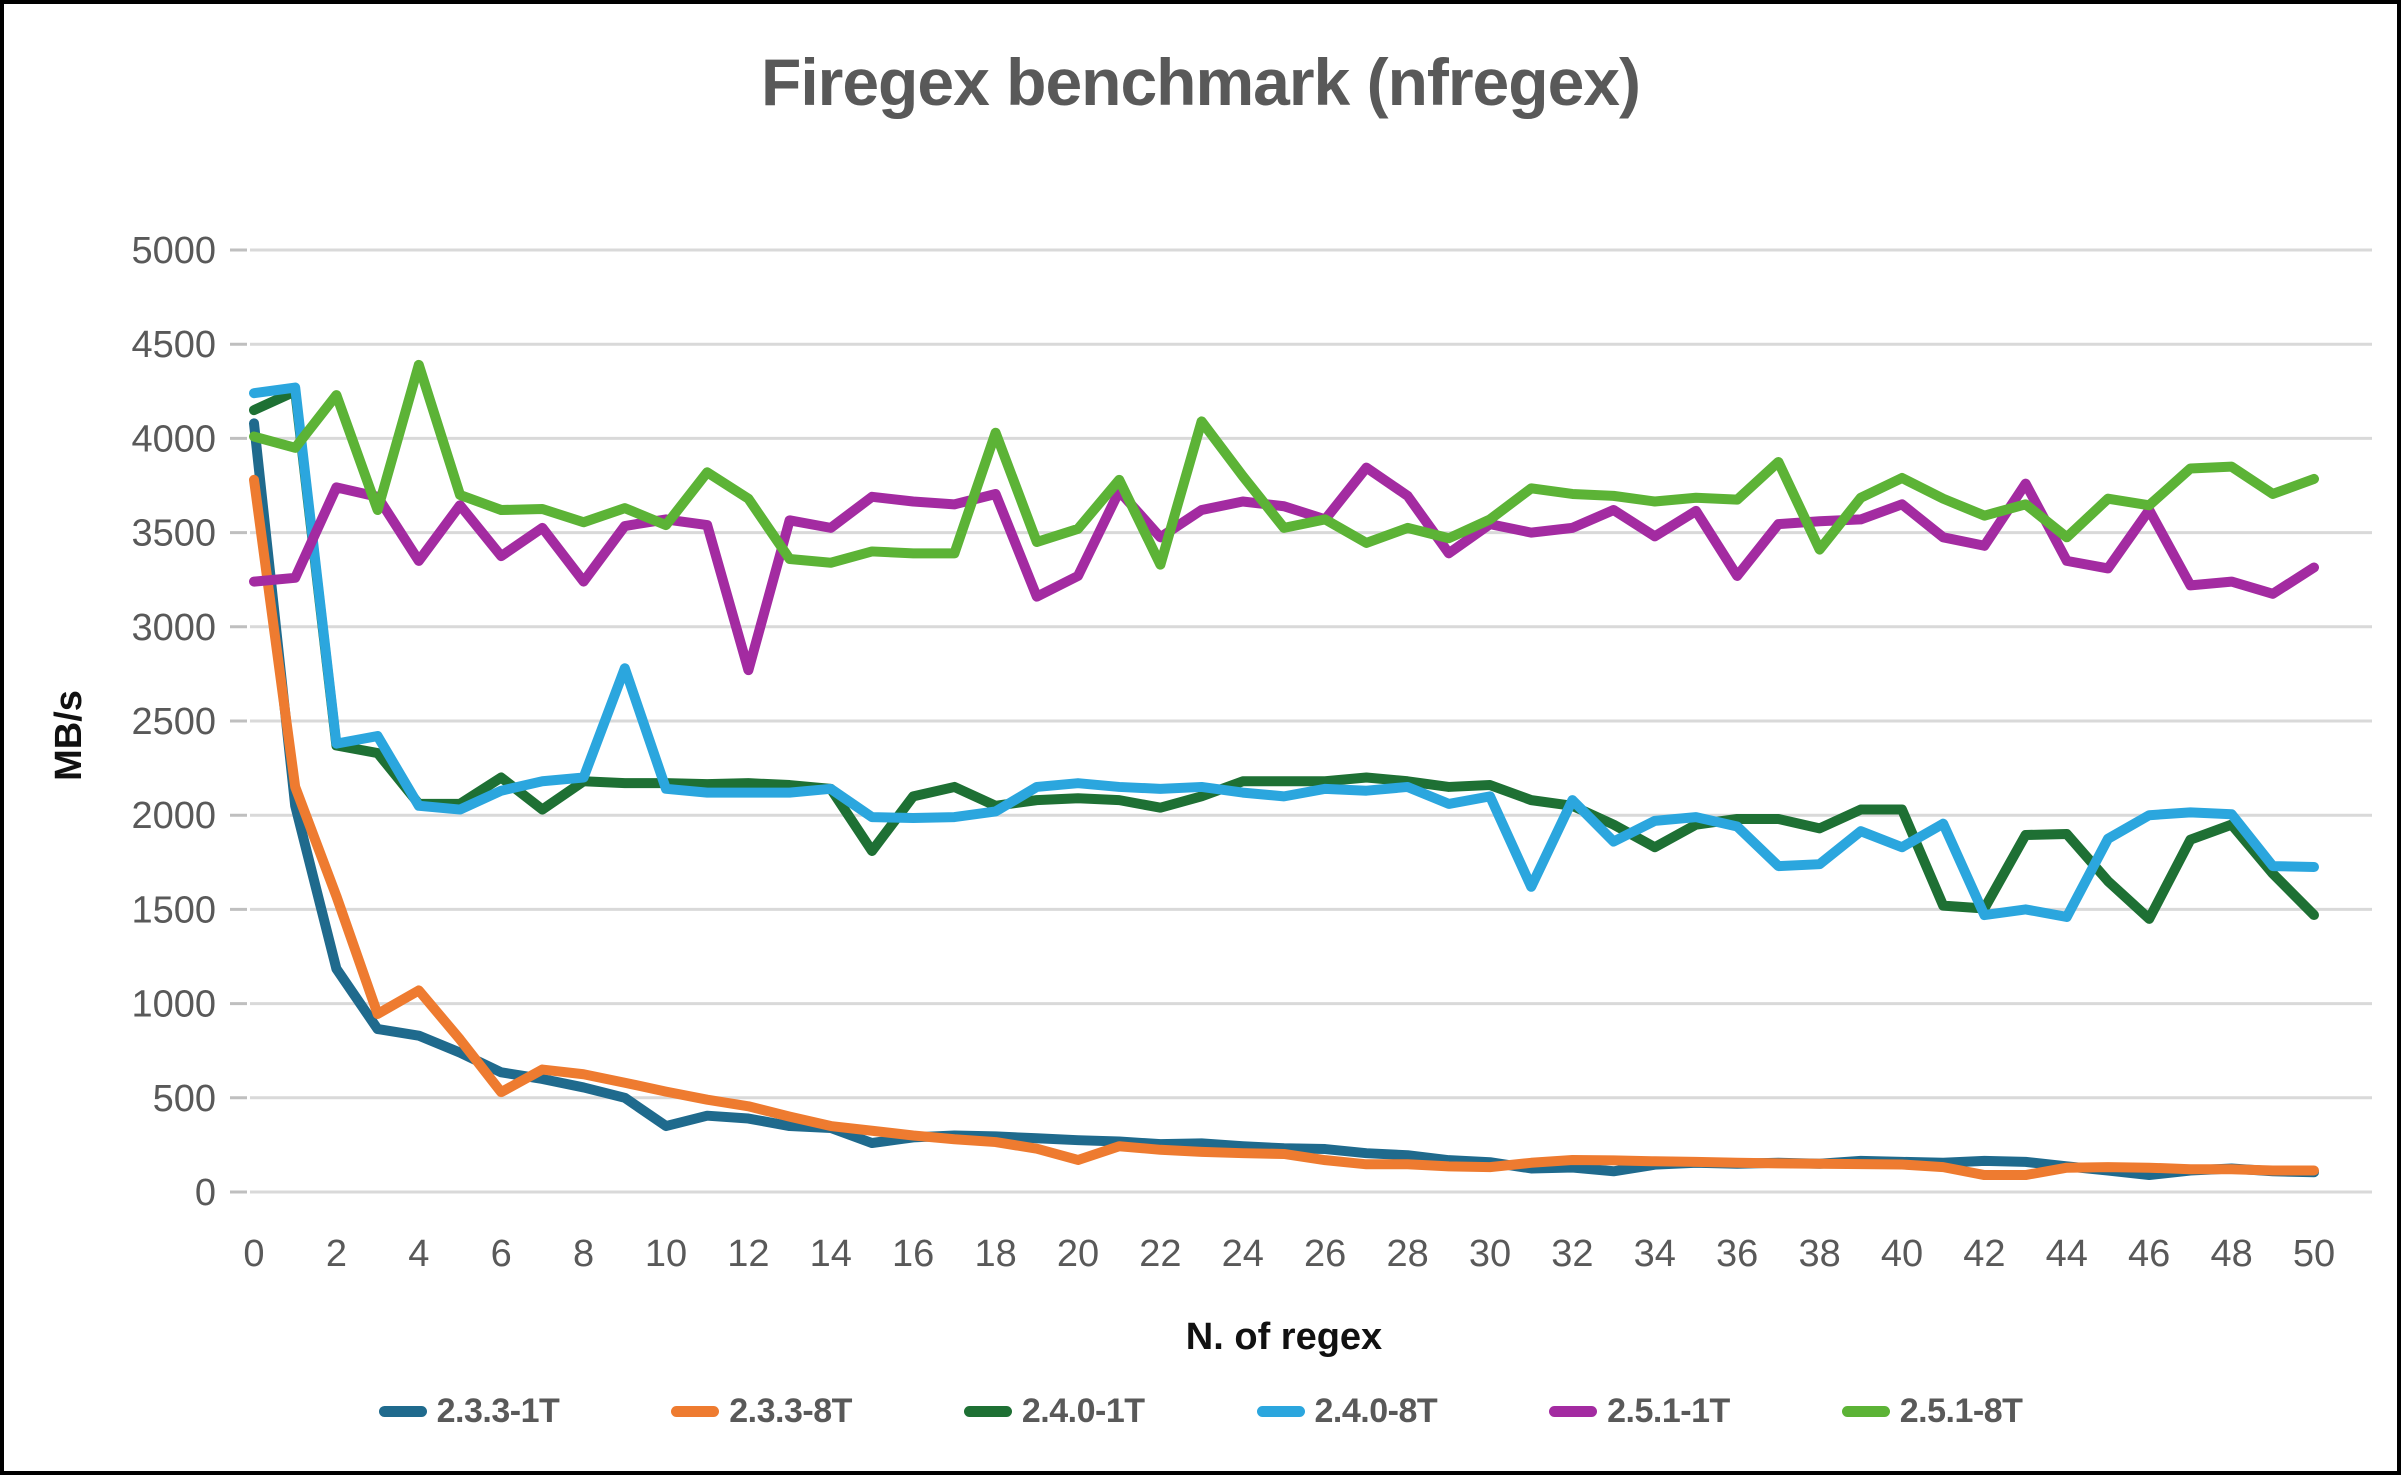 The height and width of the screenshot is (1475, 2401). Describe the element at coordinates (790, 1411) in the screenshot. I see `legend-label: 2.3.3-8T` at that location.